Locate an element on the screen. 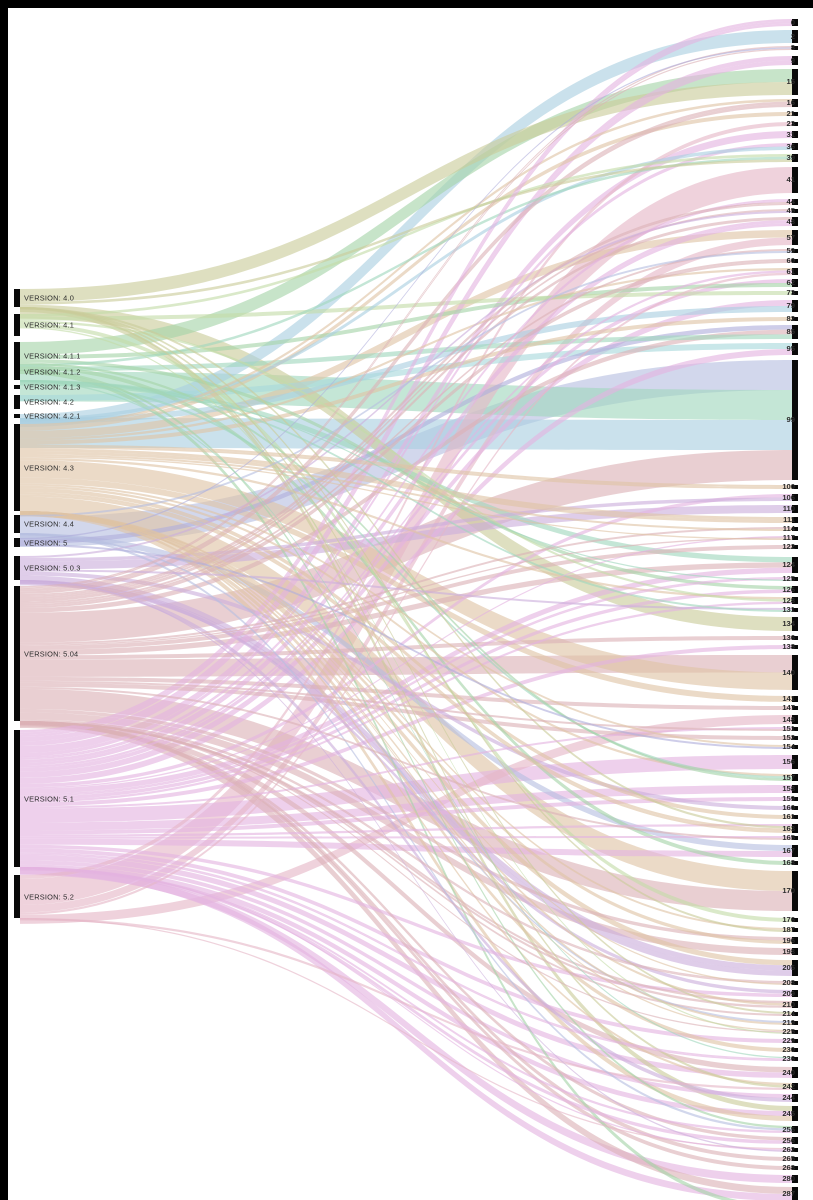 This screenshot has height=1200, width=813. target-node-0: 0 is located at coordinates (797, 22).